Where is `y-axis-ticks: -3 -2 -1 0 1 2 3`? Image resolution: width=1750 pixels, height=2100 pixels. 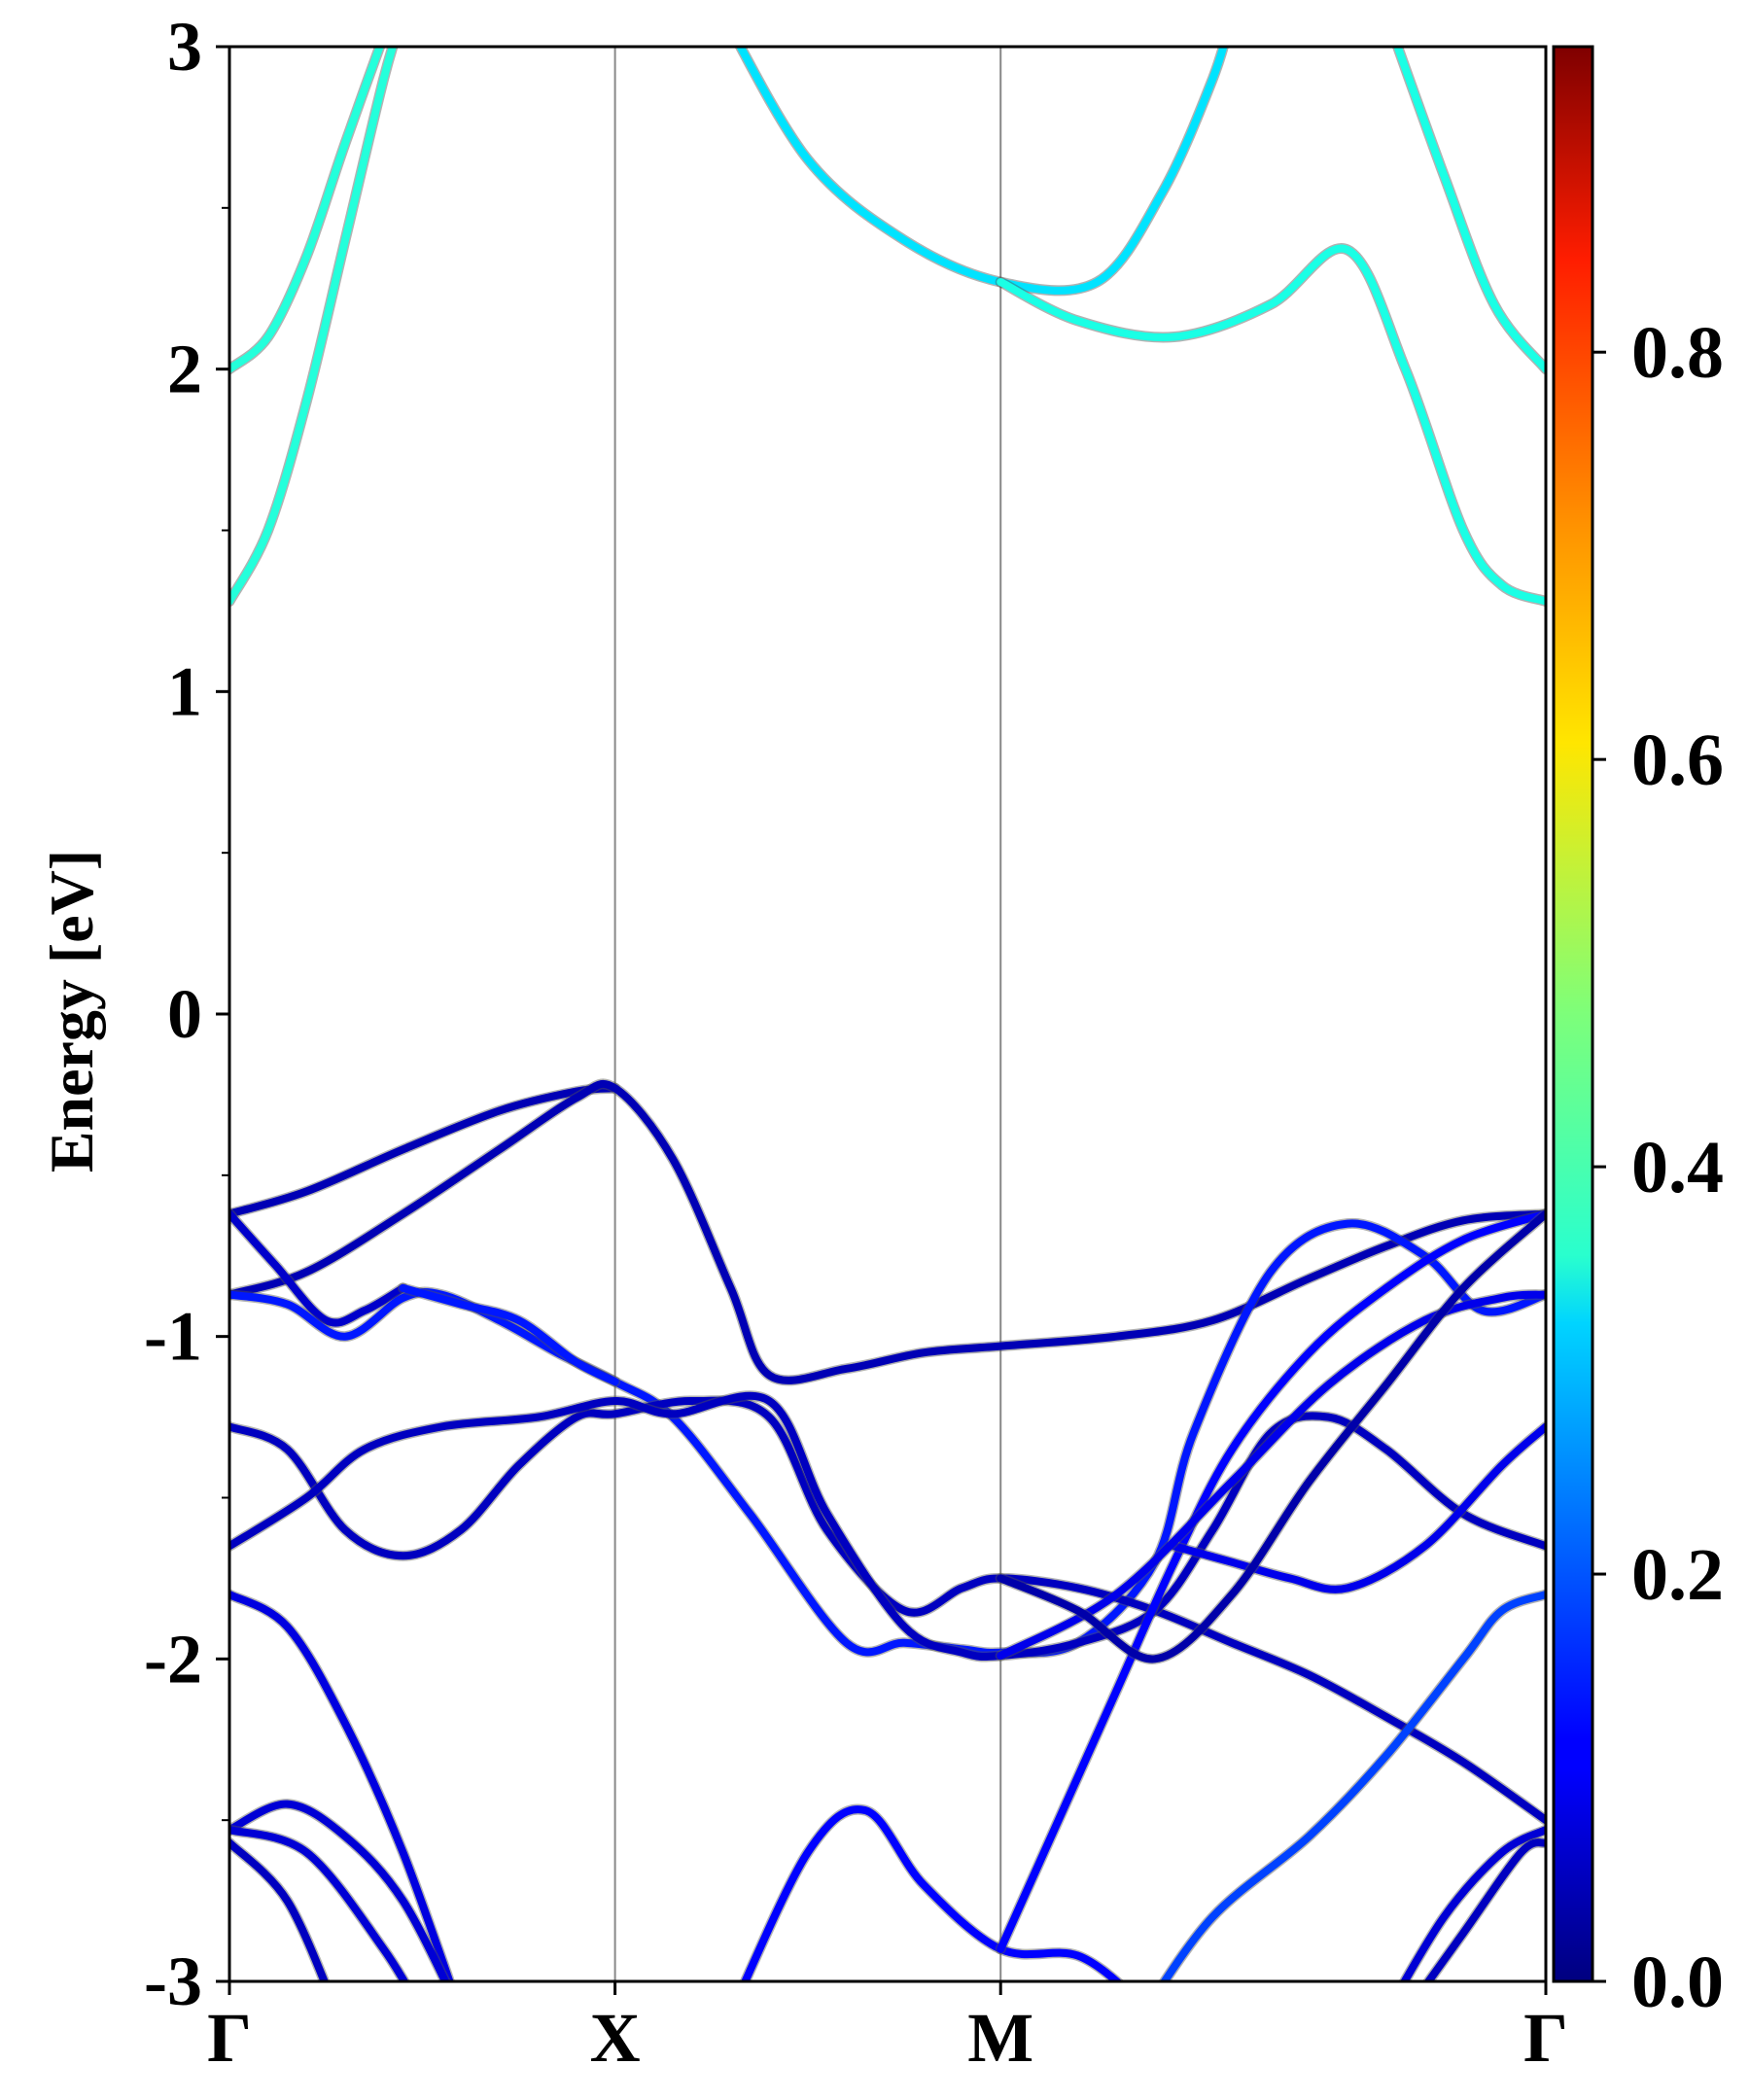
y-axis-ticks: -3 -2 -1 0 1 2 3 is located at coordinates (186, 1014).